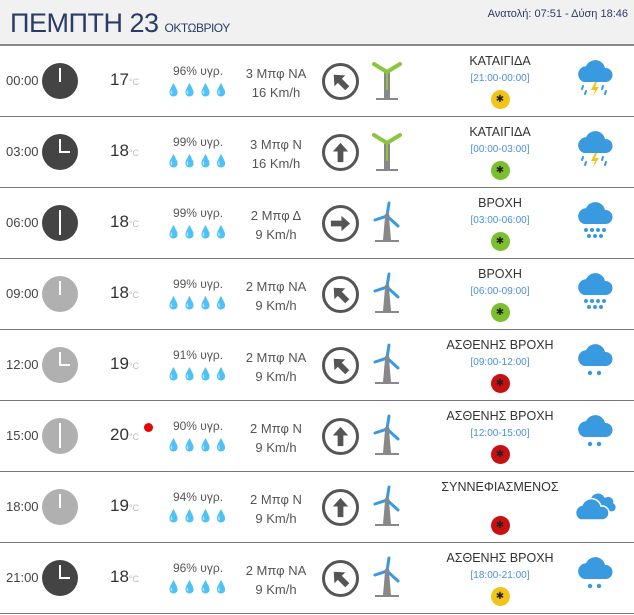 This screenshot has width=634, height=615. What do you see at coordinates (198, 506) in the screenshot?
I see `humidity: 94% υγρ. 💧💧💧💧` at bounding box center [198, 506].